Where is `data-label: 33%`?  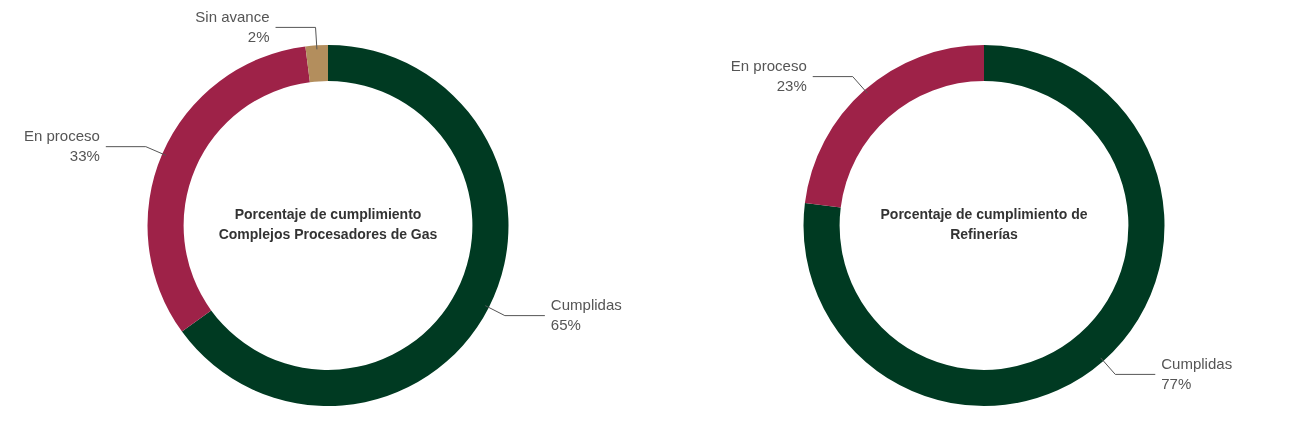
data-label: 33% is located at coordinates (84, 155).